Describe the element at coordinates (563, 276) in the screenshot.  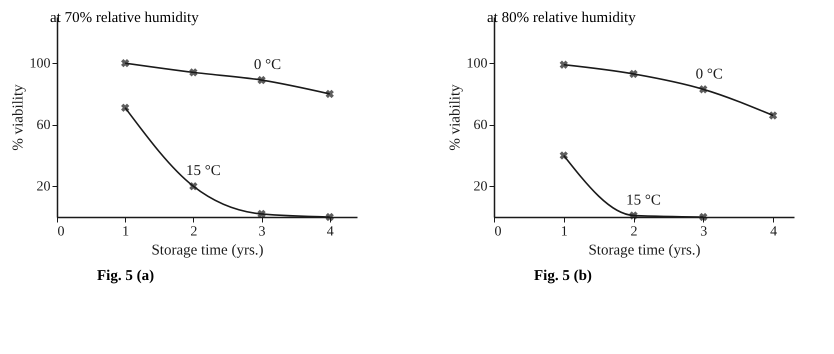
I see `caption: Fig. 5 (b)` at that location.